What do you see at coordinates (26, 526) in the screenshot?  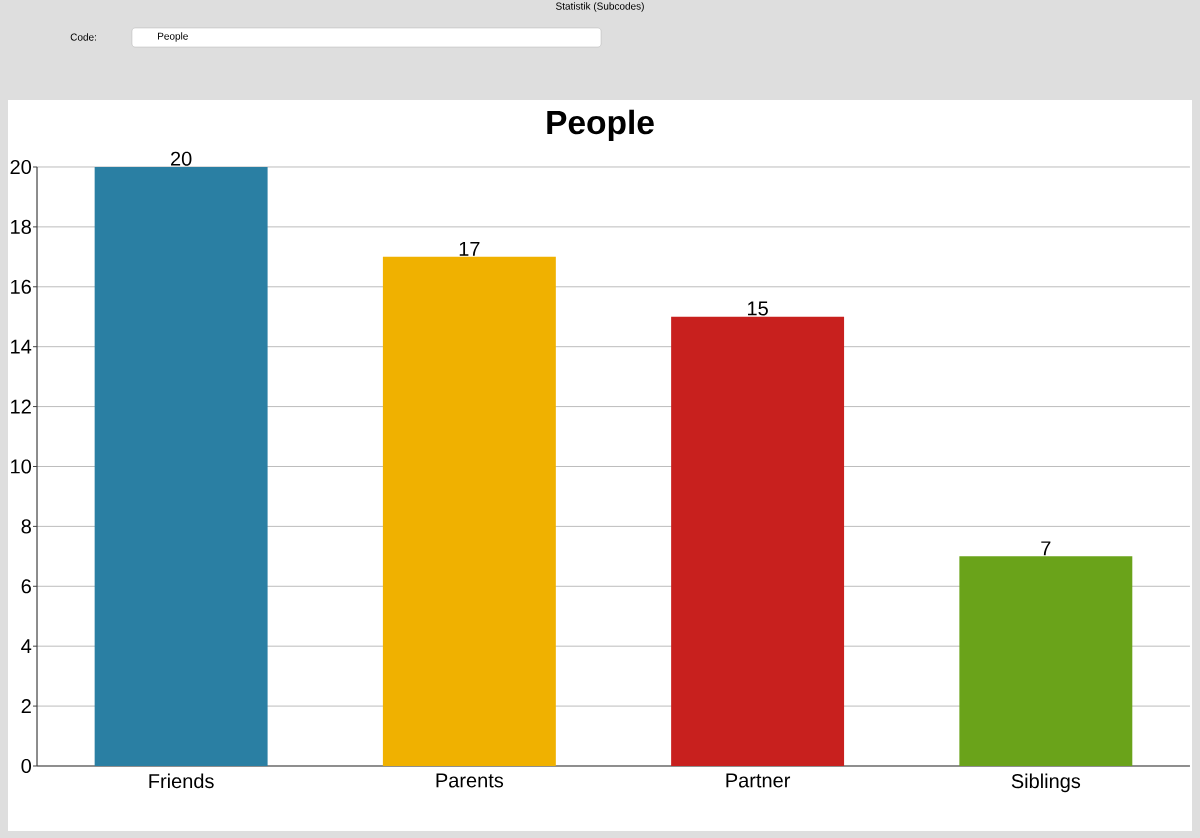 I see `y-tick-label: 8` at bounding box center [26, 526].